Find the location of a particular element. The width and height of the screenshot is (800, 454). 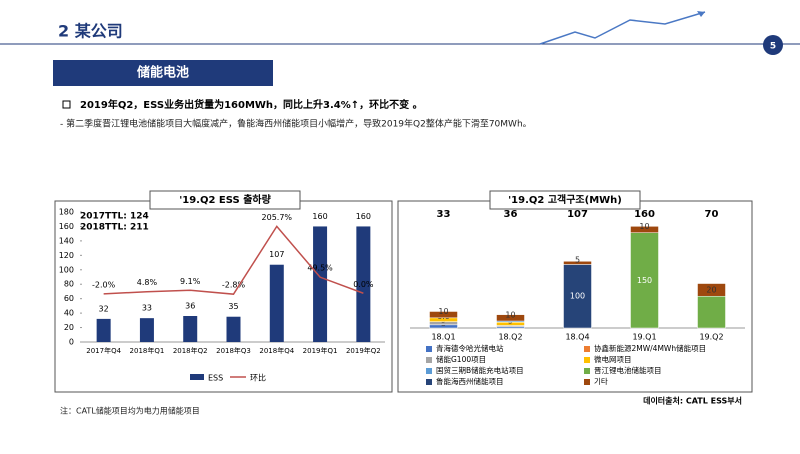

value-label: 100 is located at coordinates (577, 296).